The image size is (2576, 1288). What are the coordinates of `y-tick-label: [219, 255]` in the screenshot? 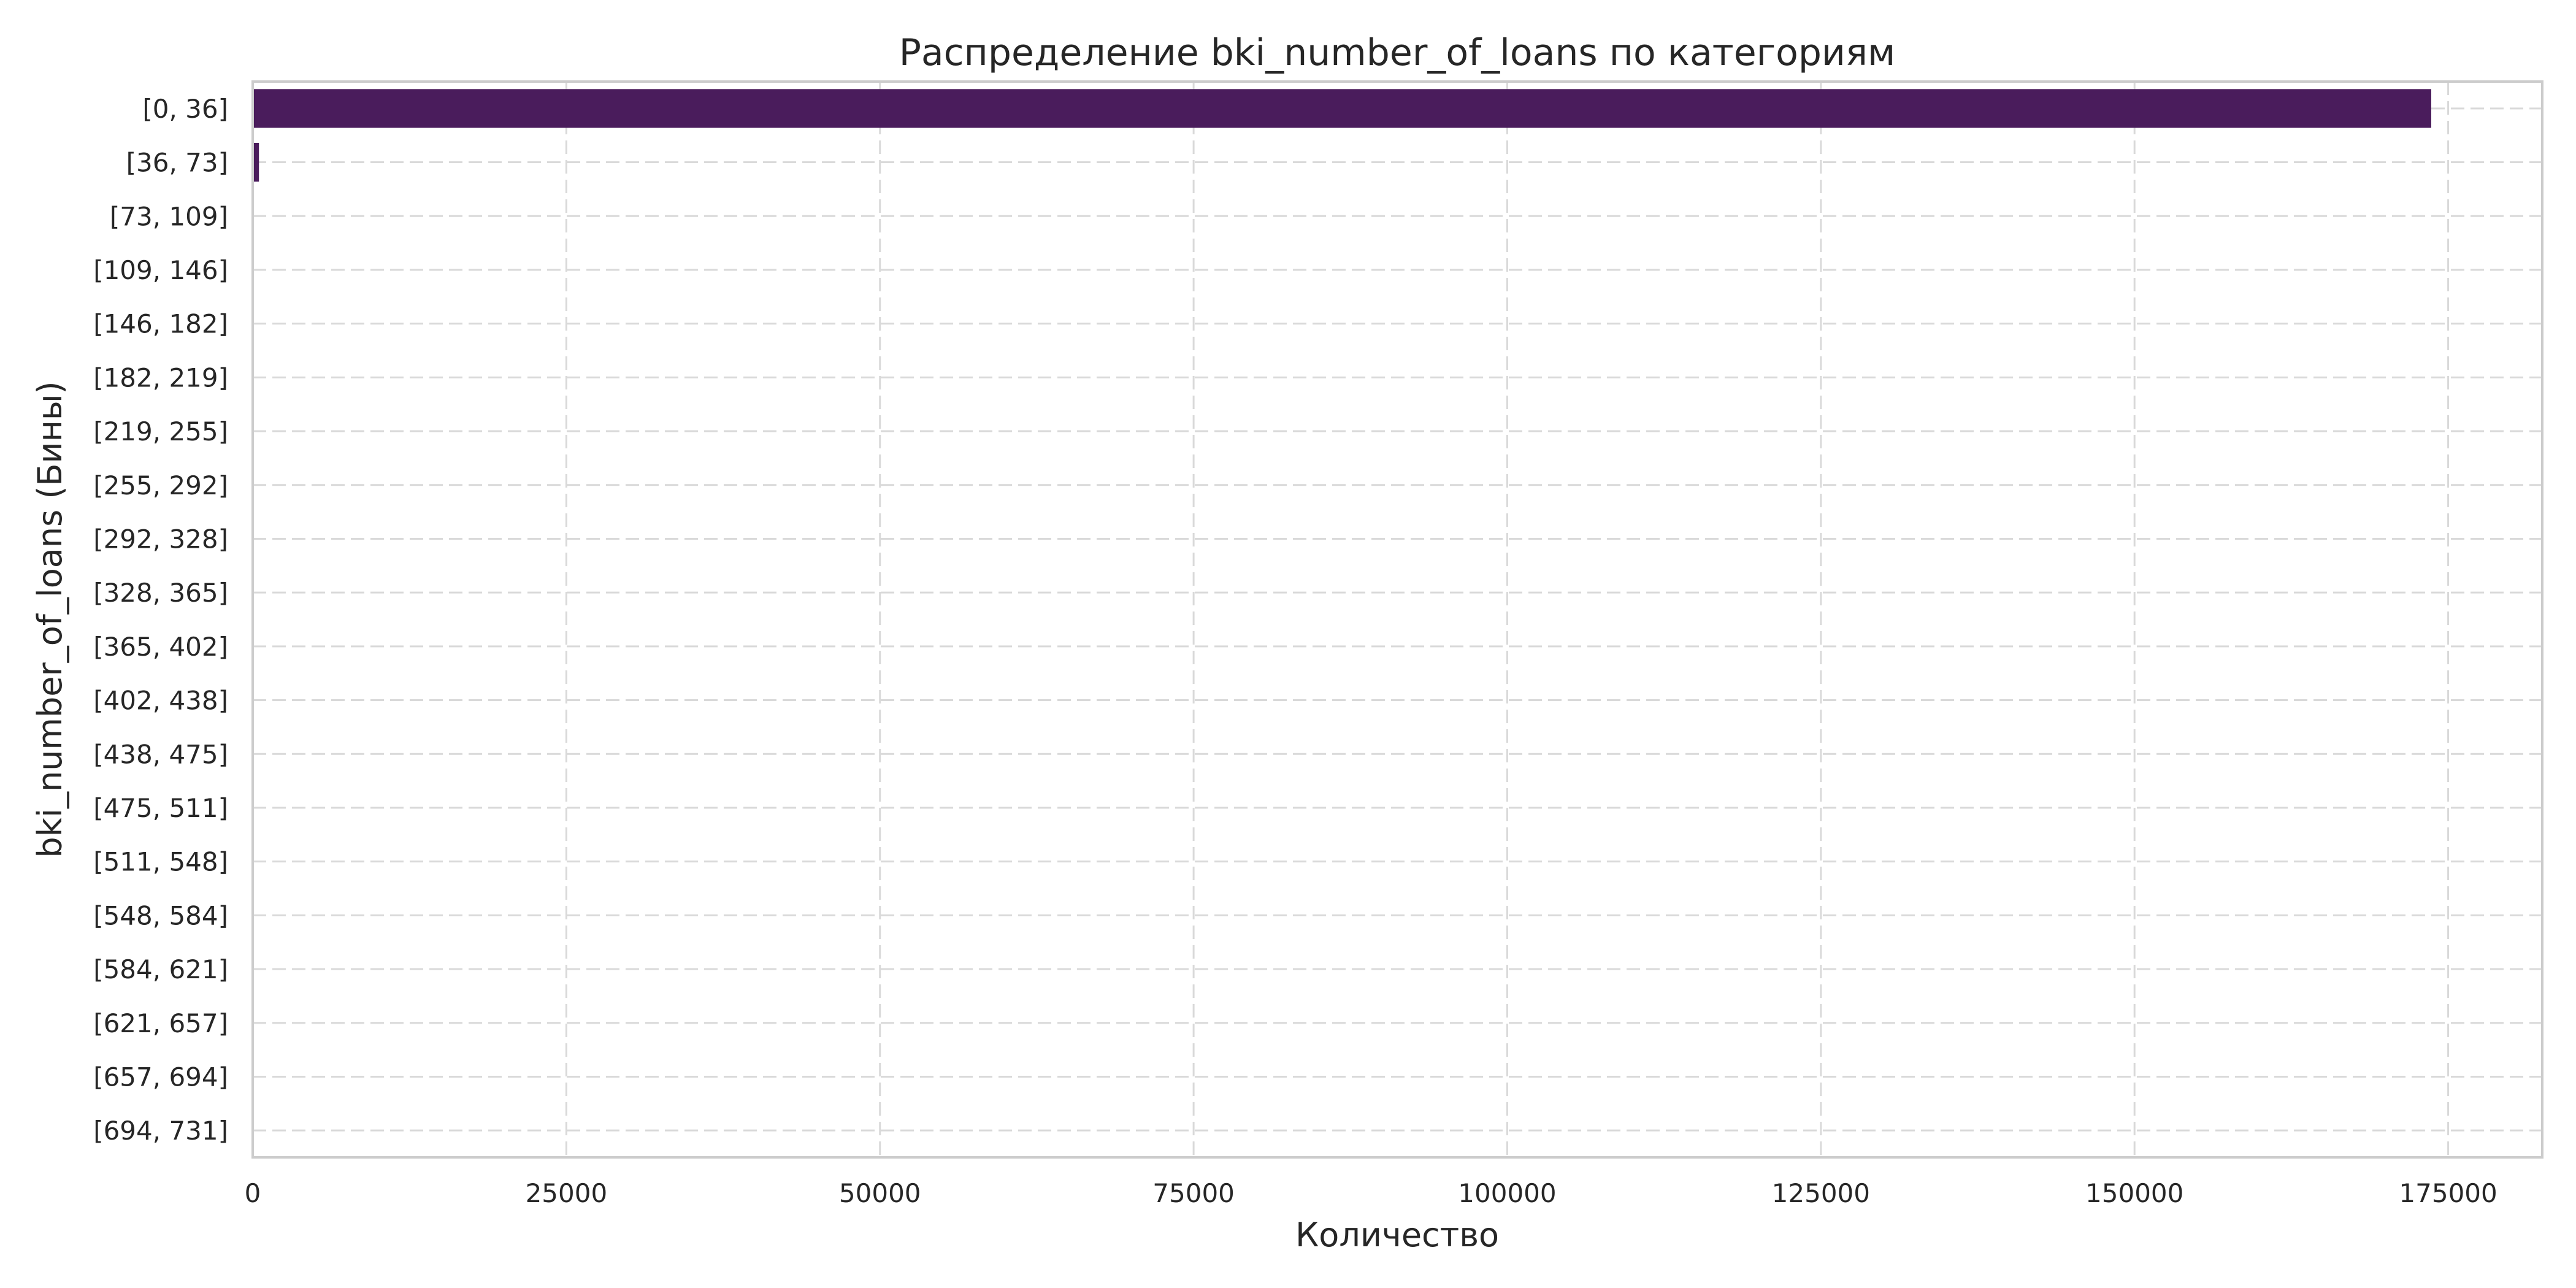 It's located at (160, 431).